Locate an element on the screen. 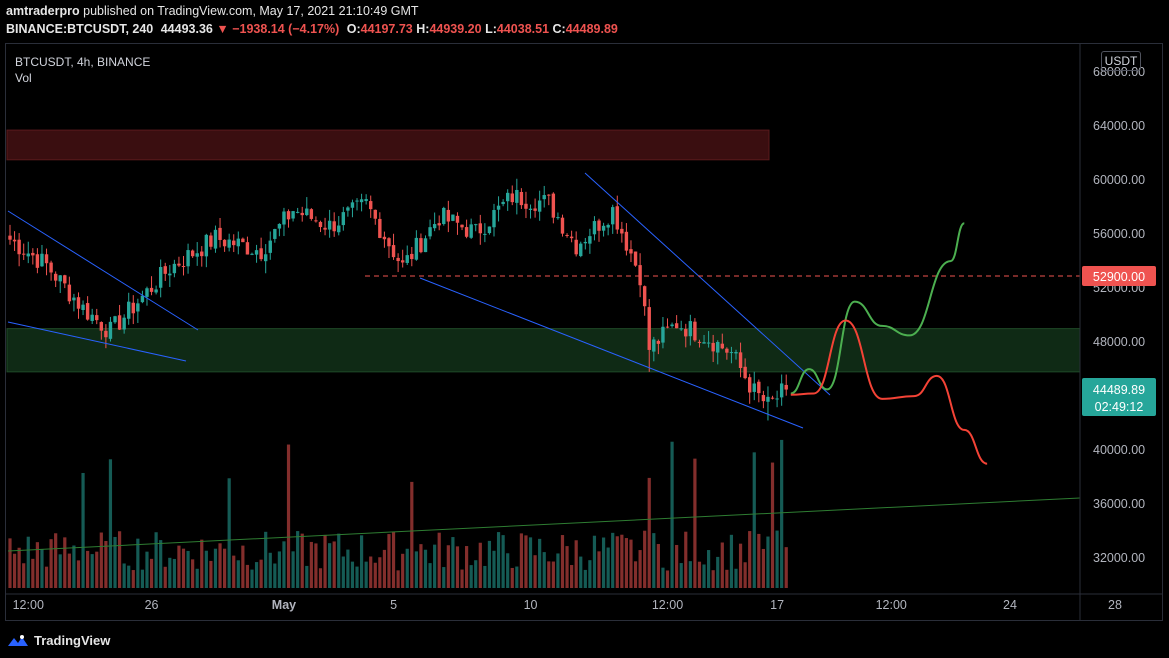 This screenshot has height=658, width=1169. last-price-tag is located at coordinates (1119, 397).